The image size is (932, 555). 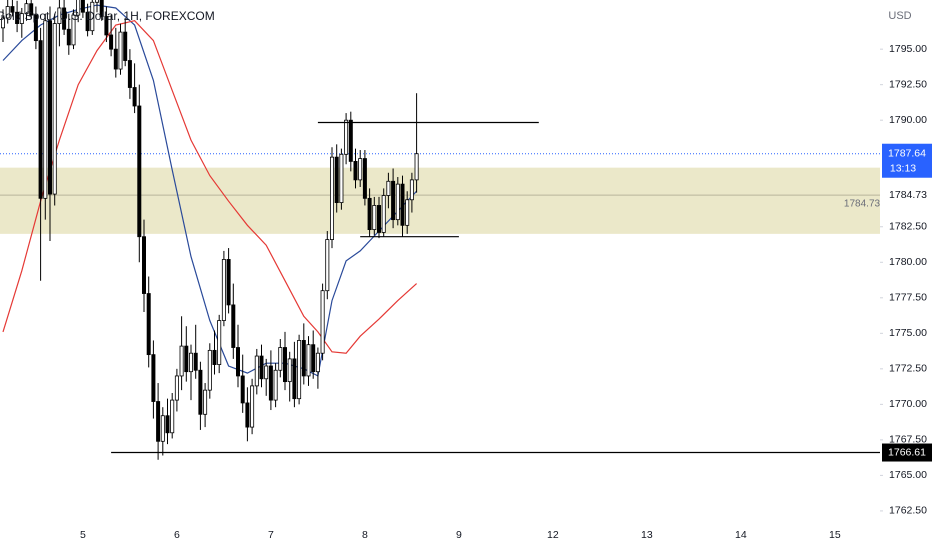 I want to click on chart-title: Gold Spot / U.S. Dollar, 1H, FOREXCOM, so click(x=107, y=16).